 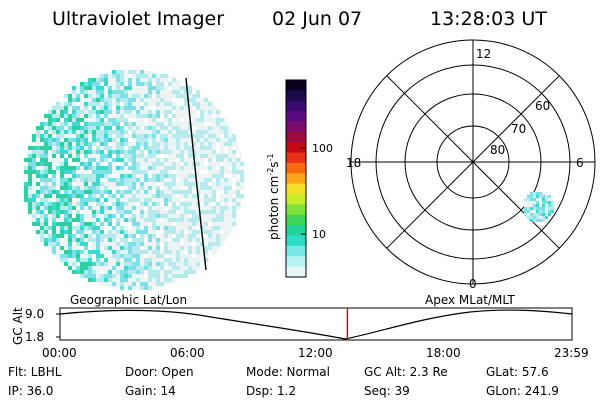 What do you see at coordinates (406, 372) in the screenshot?
I see `footer-gc-alt: GC Alt: 2.3 Re` at bounding box center [406, 372].